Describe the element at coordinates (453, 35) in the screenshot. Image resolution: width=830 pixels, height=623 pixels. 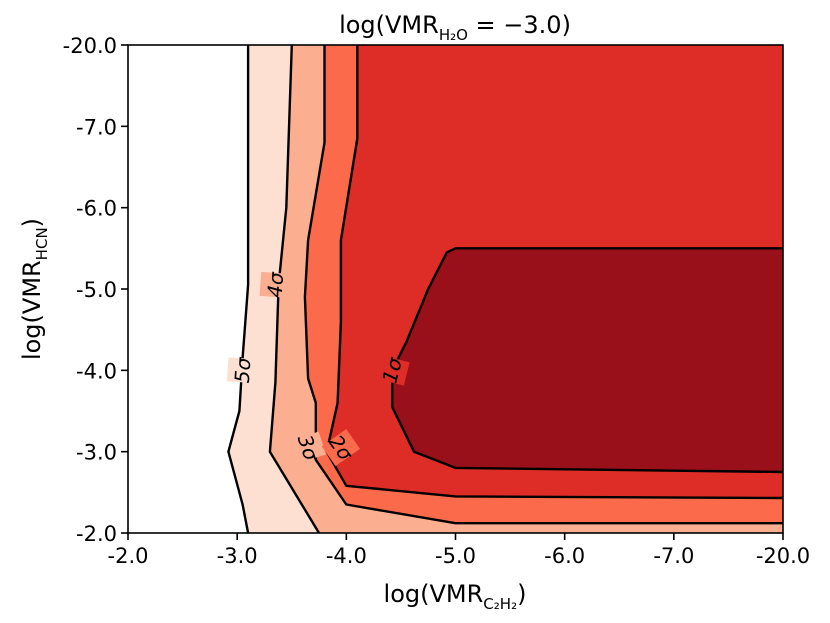
I see `chart-title-subscript: H₂O` at that location.